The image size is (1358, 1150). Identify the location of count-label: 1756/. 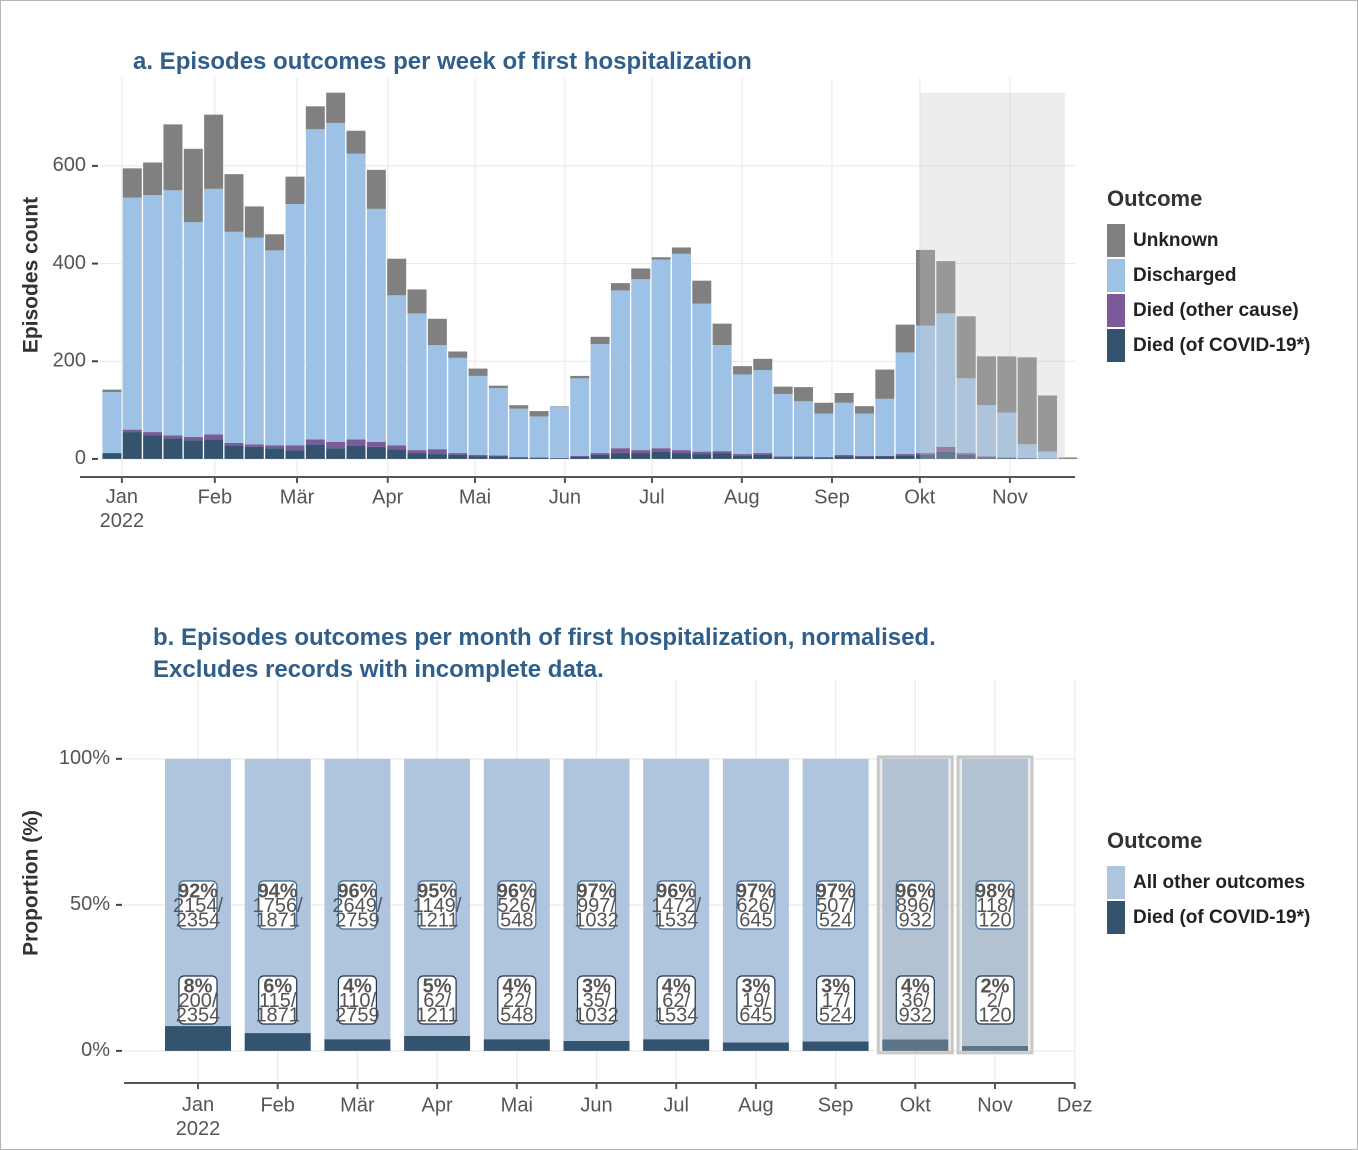
(278, 906).